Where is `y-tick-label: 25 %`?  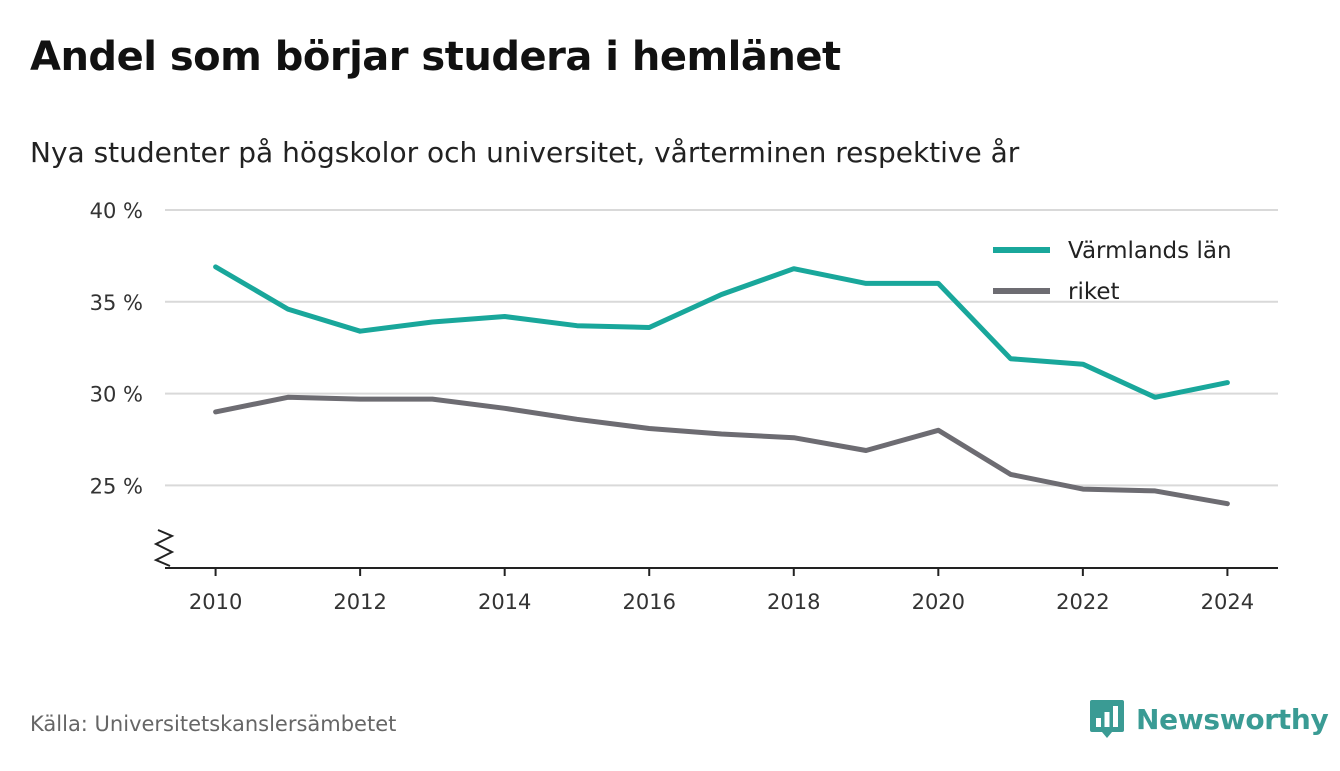 y-tick-label: 25 % is located at coordinates (116, 486).